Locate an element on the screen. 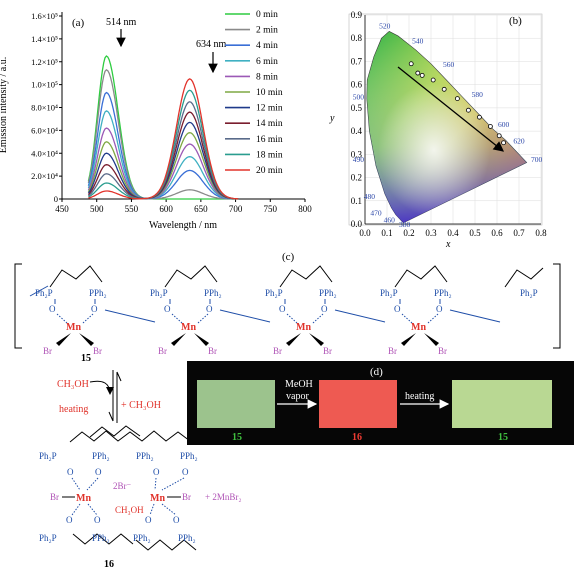  compound-15-label: 15 is located at coordinates (86, 358).